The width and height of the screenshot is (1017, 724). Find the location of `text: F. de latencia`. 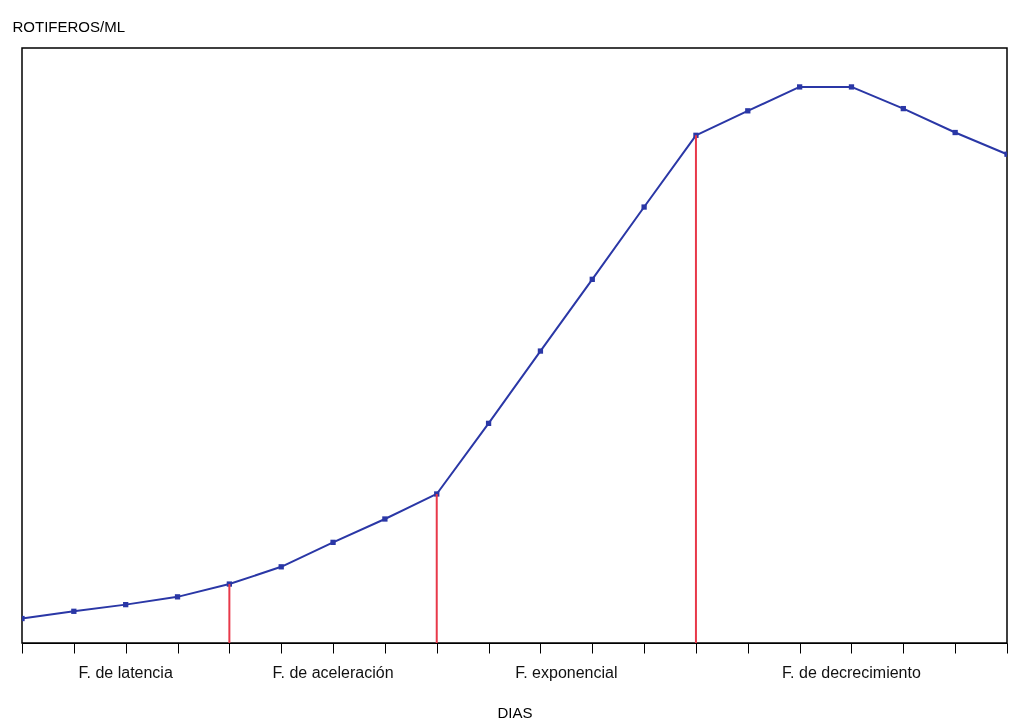

text: F. de latencia is located at coordinates (125, 672).